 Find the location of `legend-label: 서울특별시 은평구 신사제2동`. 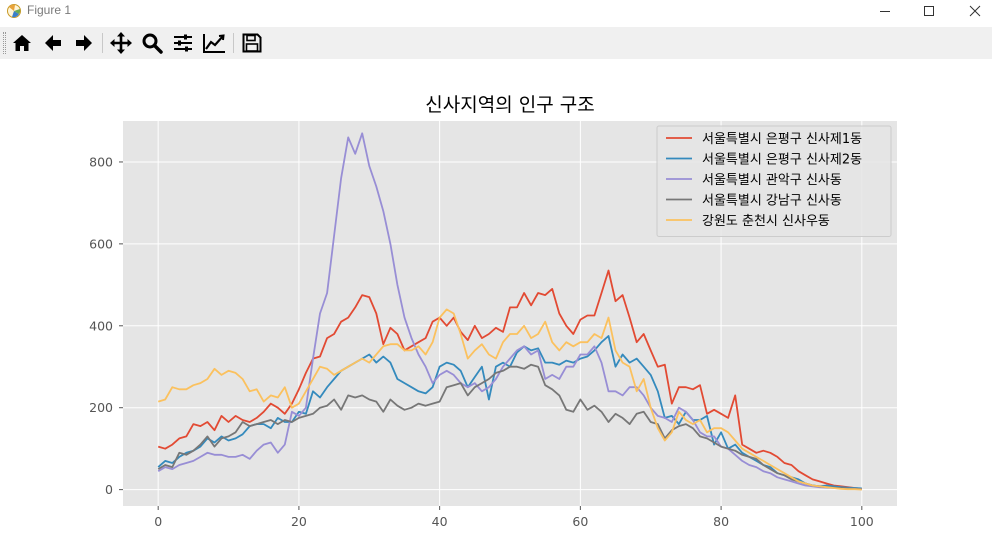

legend-label: 서울특별시 은평구 신사제2동 is located at coordinates (782, 160).